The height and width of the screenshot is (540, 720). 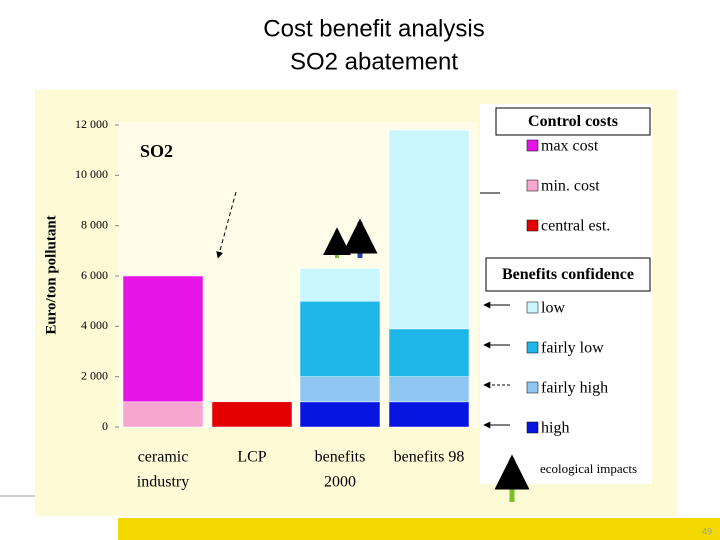 What do you see at coordinates (419, 529) in the screenshot?
I see `footer-bar` at bounding box center [419, 529].